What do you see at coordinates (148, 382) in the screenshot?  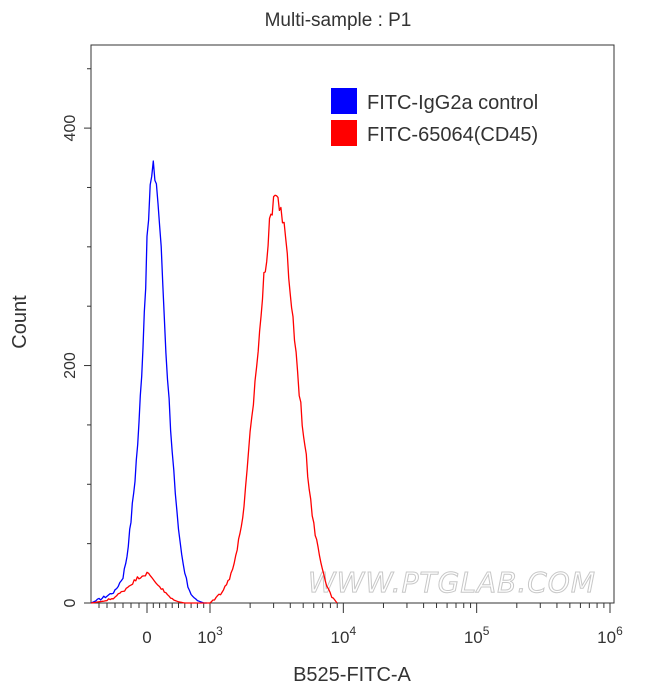 I see `series-line-igg2a-control` at bounding box center [148, 382].